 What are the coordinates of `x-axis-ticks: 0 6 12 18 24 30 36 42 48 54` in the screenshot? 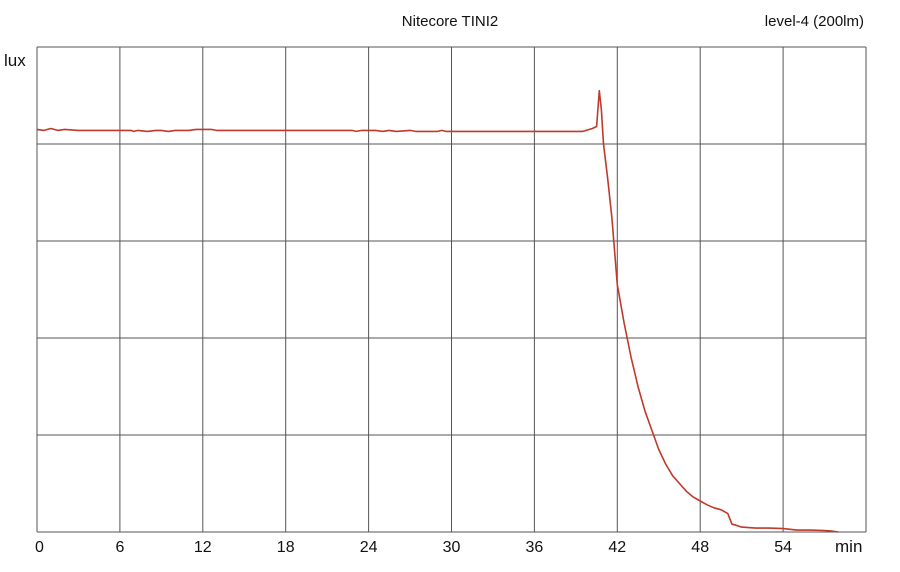 It's located at (413, 547).